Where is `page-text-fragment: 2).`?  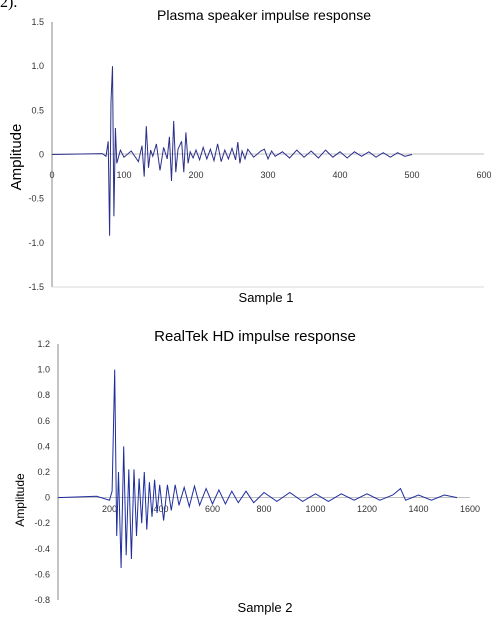
page-text-fragment: 2). is located at coordinates (9, 5).